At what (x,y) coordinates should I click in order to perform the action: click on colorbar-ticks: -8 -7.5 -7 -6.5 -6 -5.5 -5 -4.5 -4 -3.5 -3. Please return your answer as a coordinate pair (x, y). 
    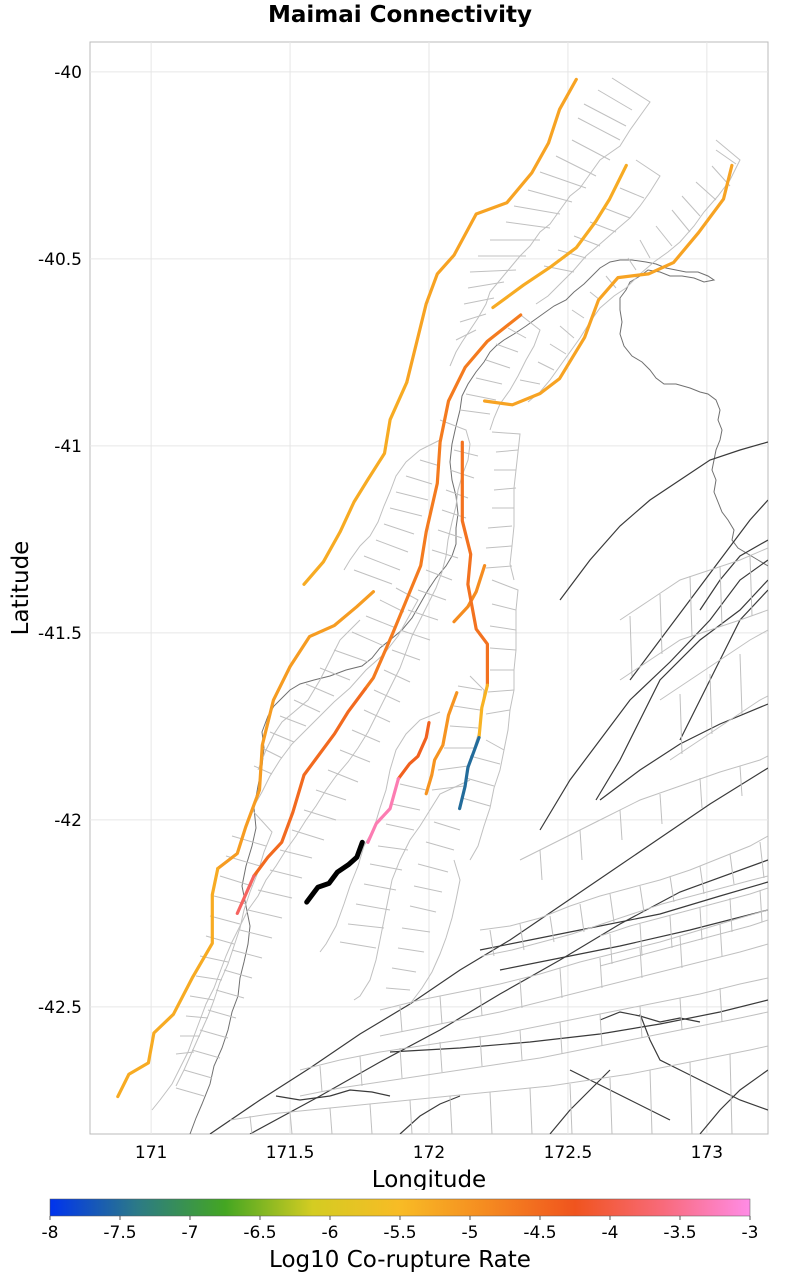
    Looking at the image, I should click on (400, 1229).